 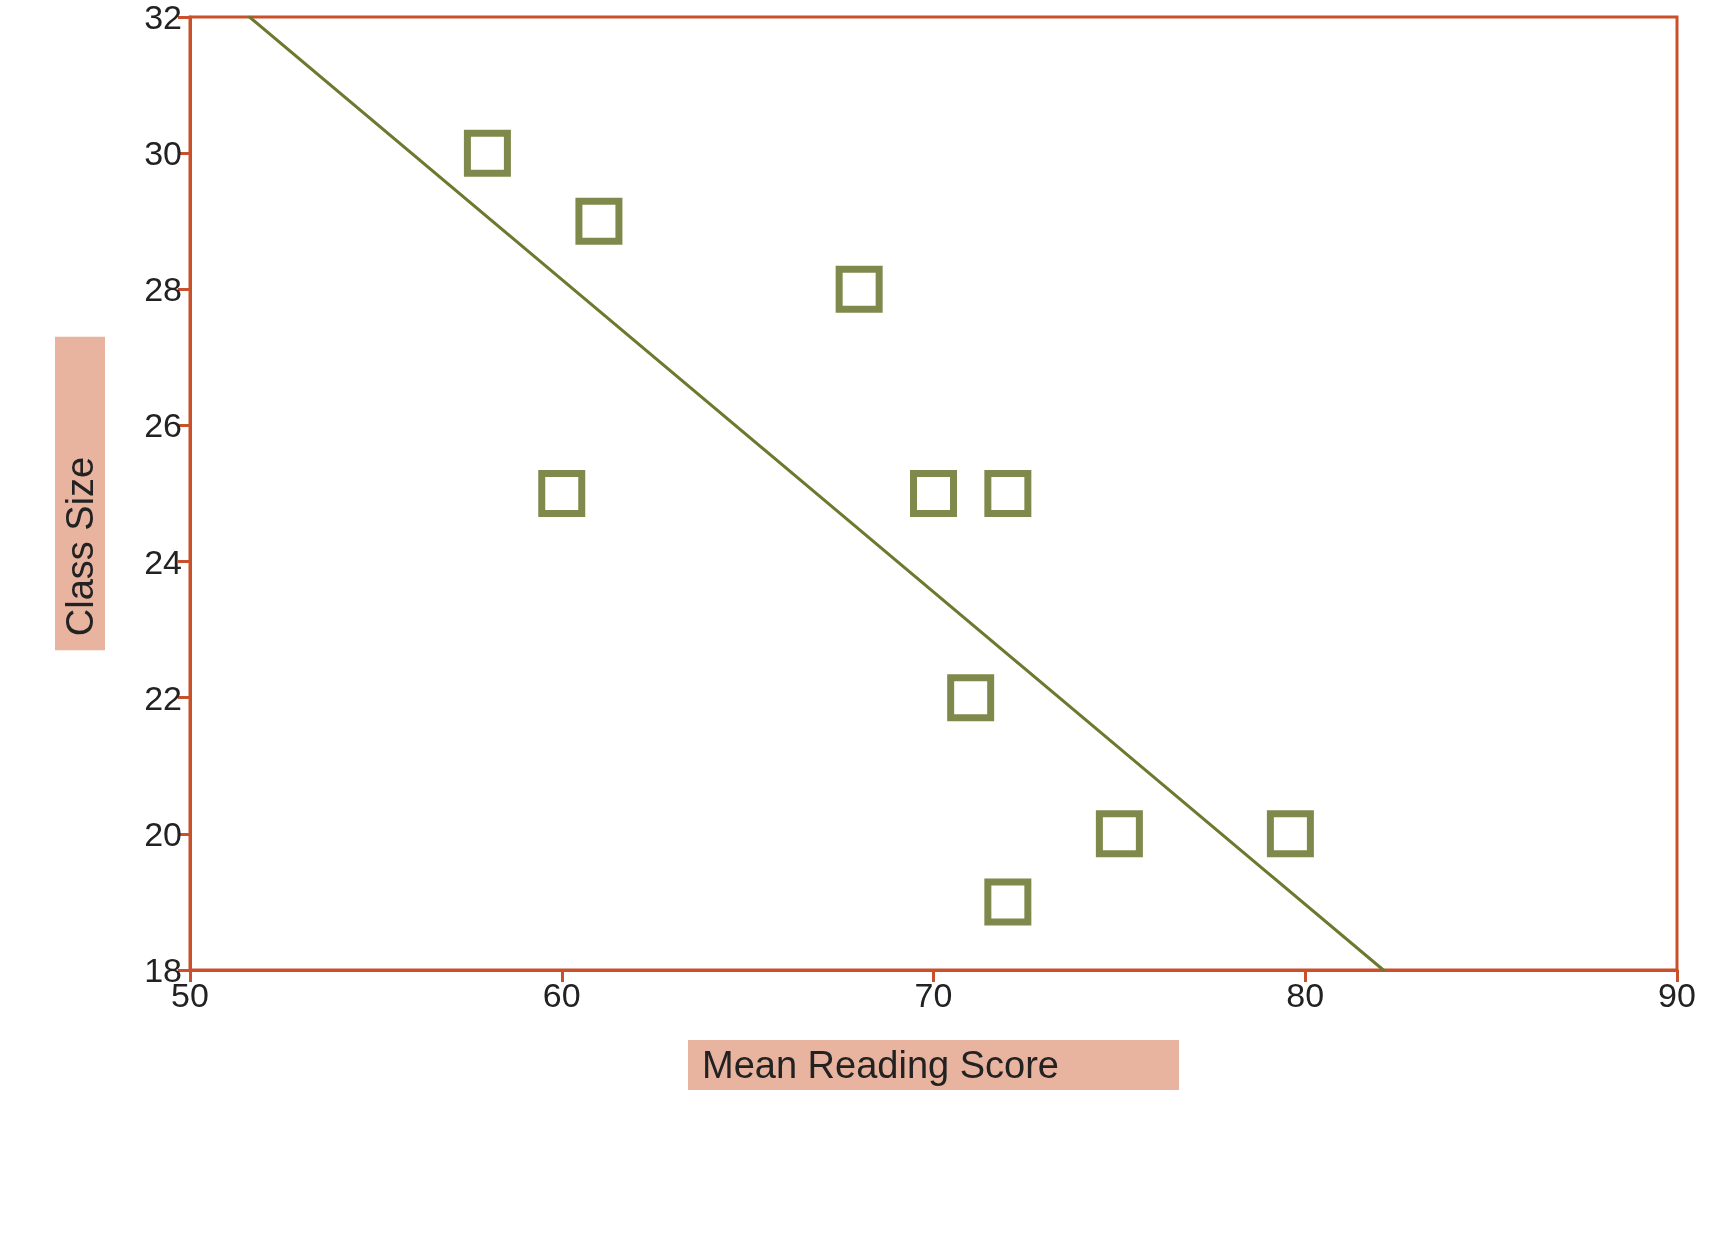 I want to click on y-tick-label: 22, so click(x=163, y=697).